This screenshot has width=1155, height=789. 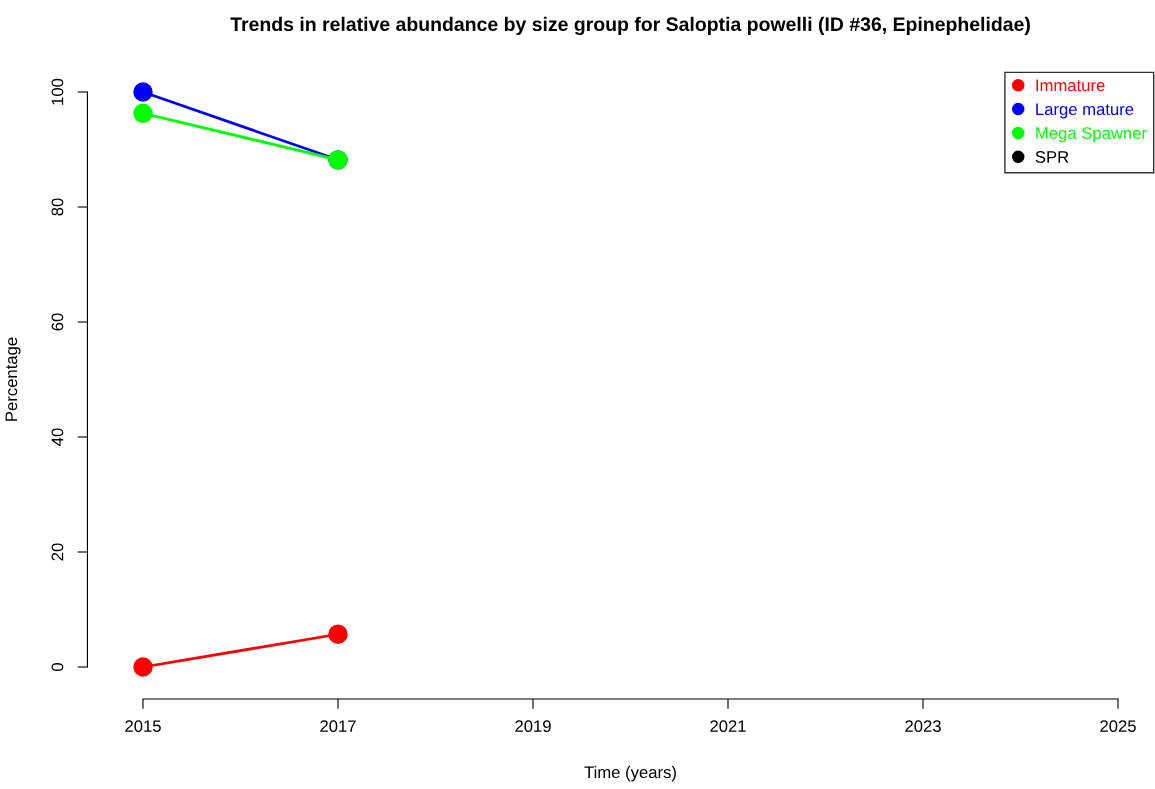 What do you see at coordinates (57, 667) in the screenshot?
I see `y-tick-label: 0` at bounding box center [57, 667].